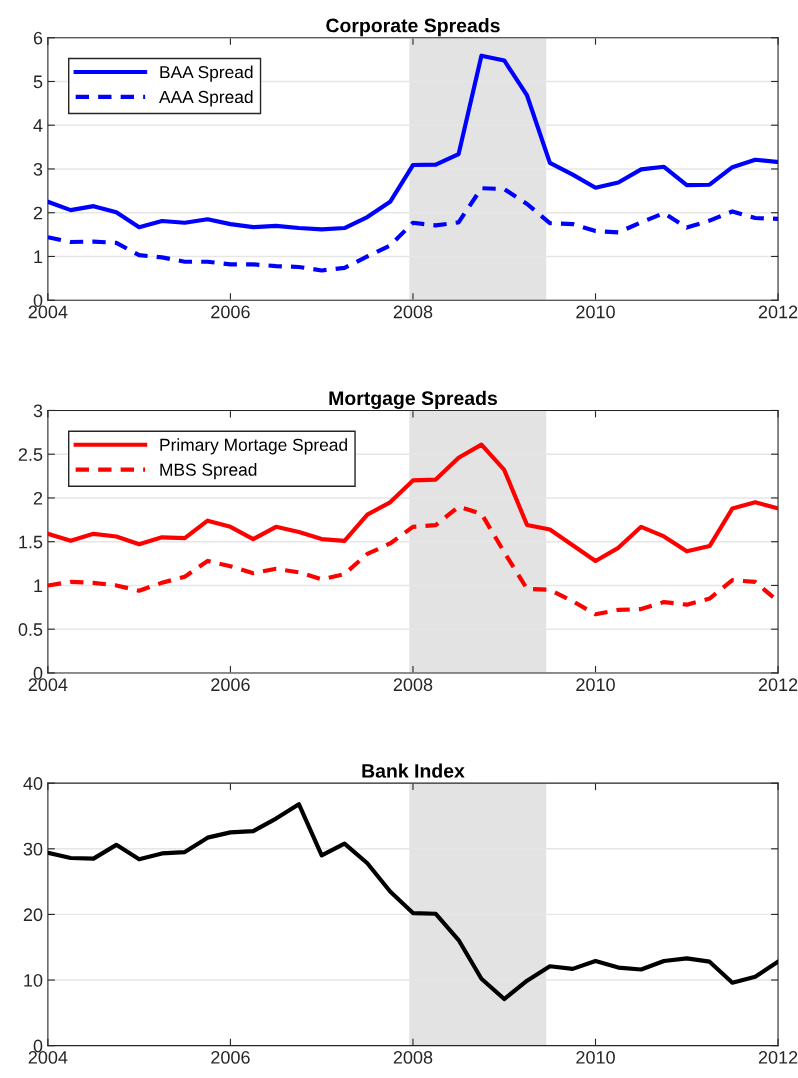  What do you see at coordinates (30, 454) in the screenshot?
I see `y-tick-label: 2.5` at bounding box center [30, 454].